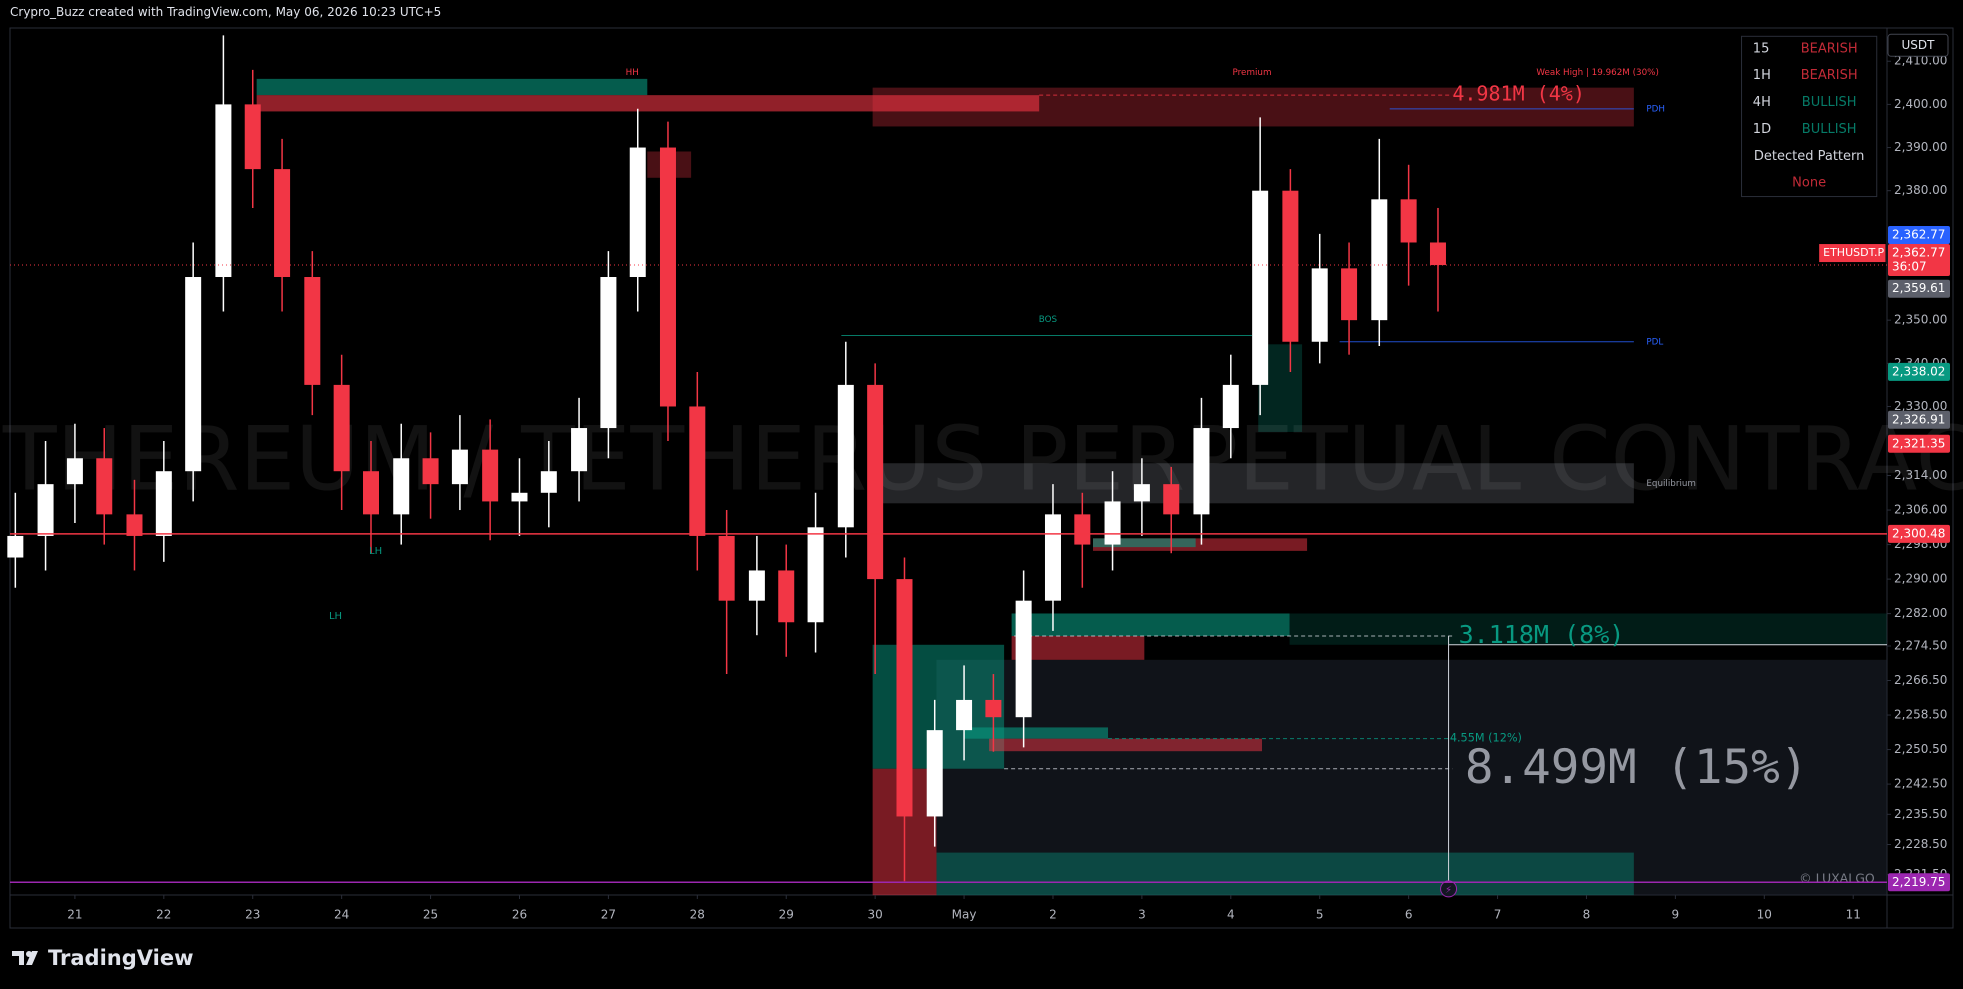 The image size is (1963, 989). Describe the element at coordinates (1764, 915) in the screenshot. I see `x-tick-label: 10` at that location.